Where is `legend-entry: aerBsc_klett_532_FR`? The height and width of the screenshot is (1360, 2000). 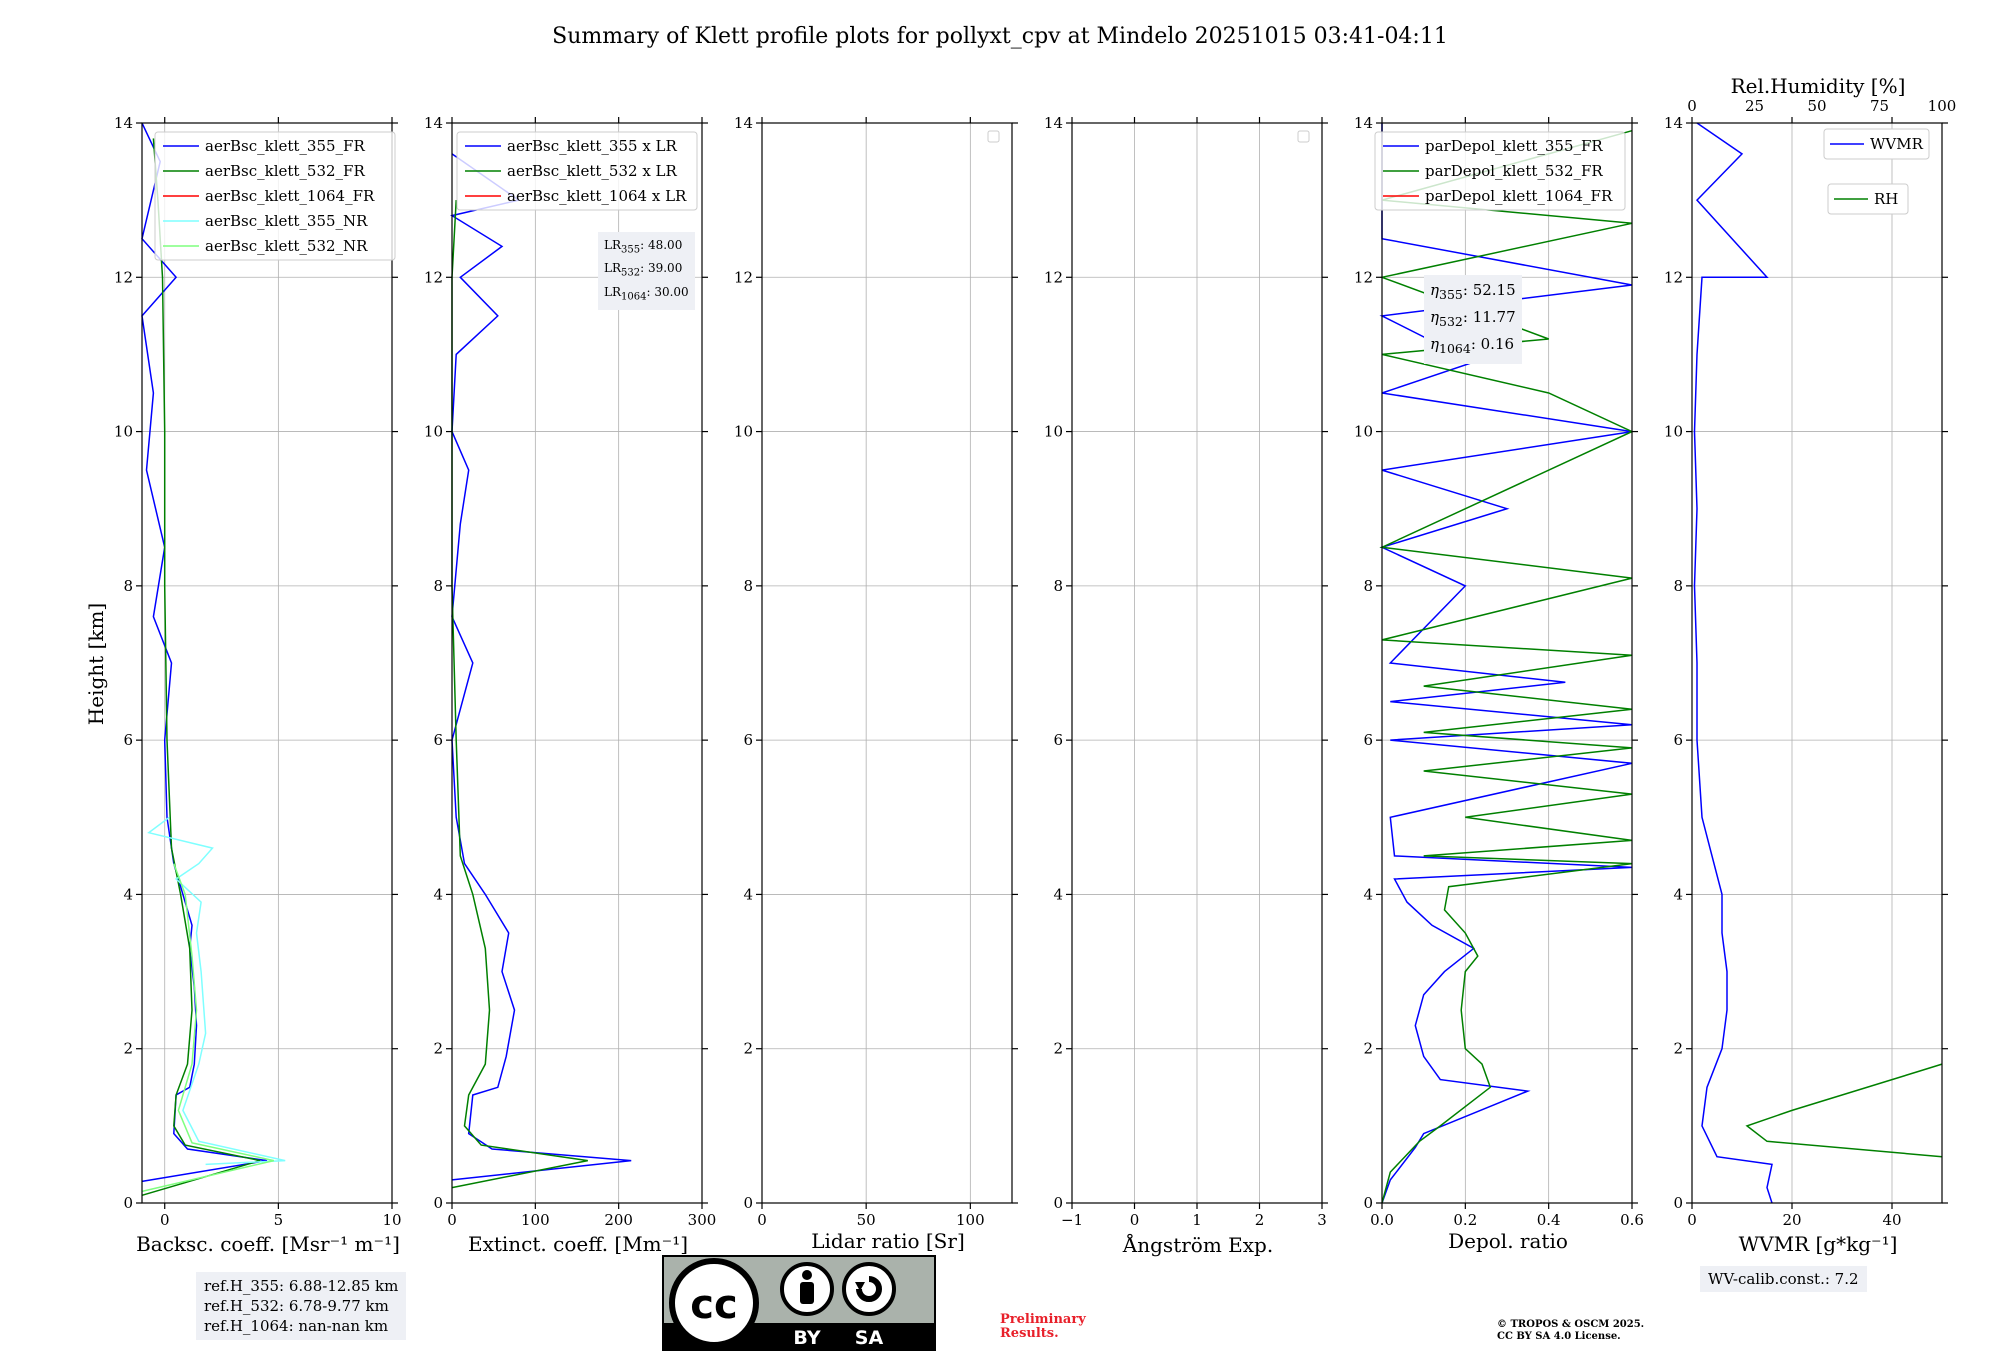
legend-entry: aerBsc_klett_532_FR is located at coordinates (285, 171).